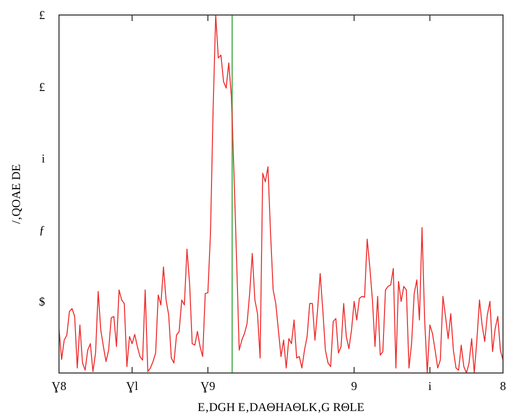 This screenshot has height=417, width=511. What do you see at coordinates (42, 230) in the screenshot?
I see `text: ƒ` at bounding box center [42, 230].